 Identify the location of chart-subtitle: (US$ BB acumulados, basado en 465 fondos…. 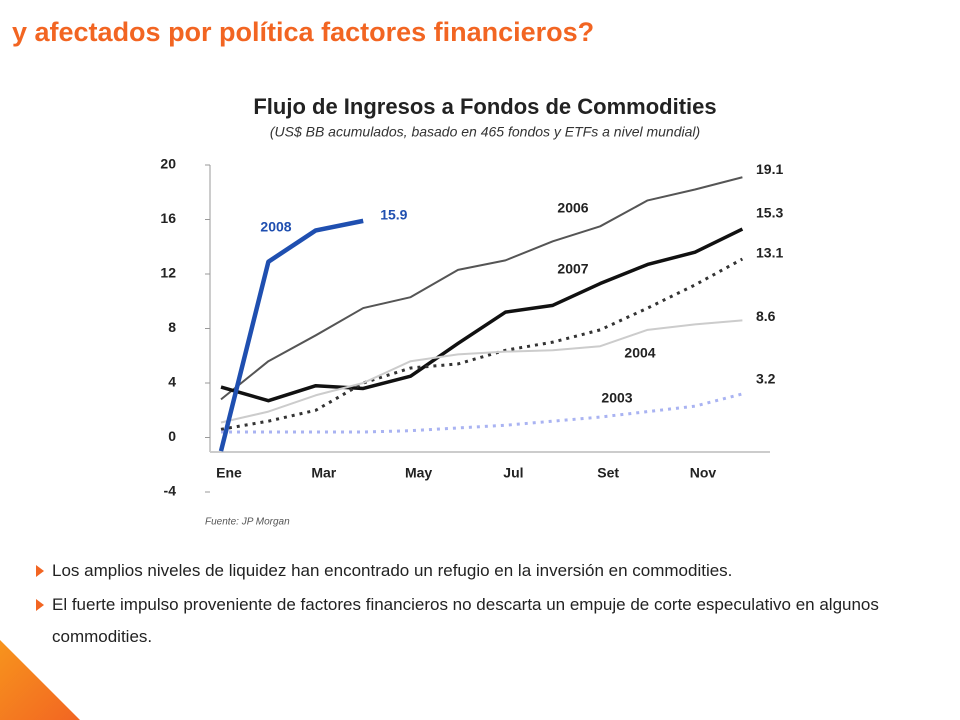
(485, 132).